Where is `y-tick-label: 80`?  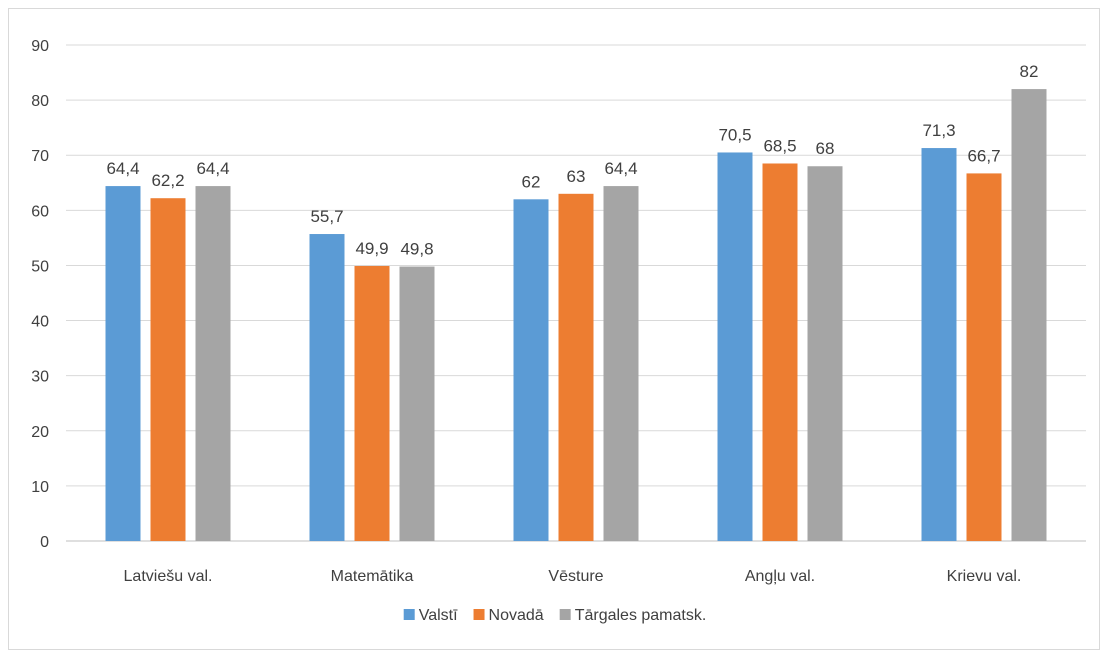
y-tick-label: 80 is located at coordinates (40, 101).